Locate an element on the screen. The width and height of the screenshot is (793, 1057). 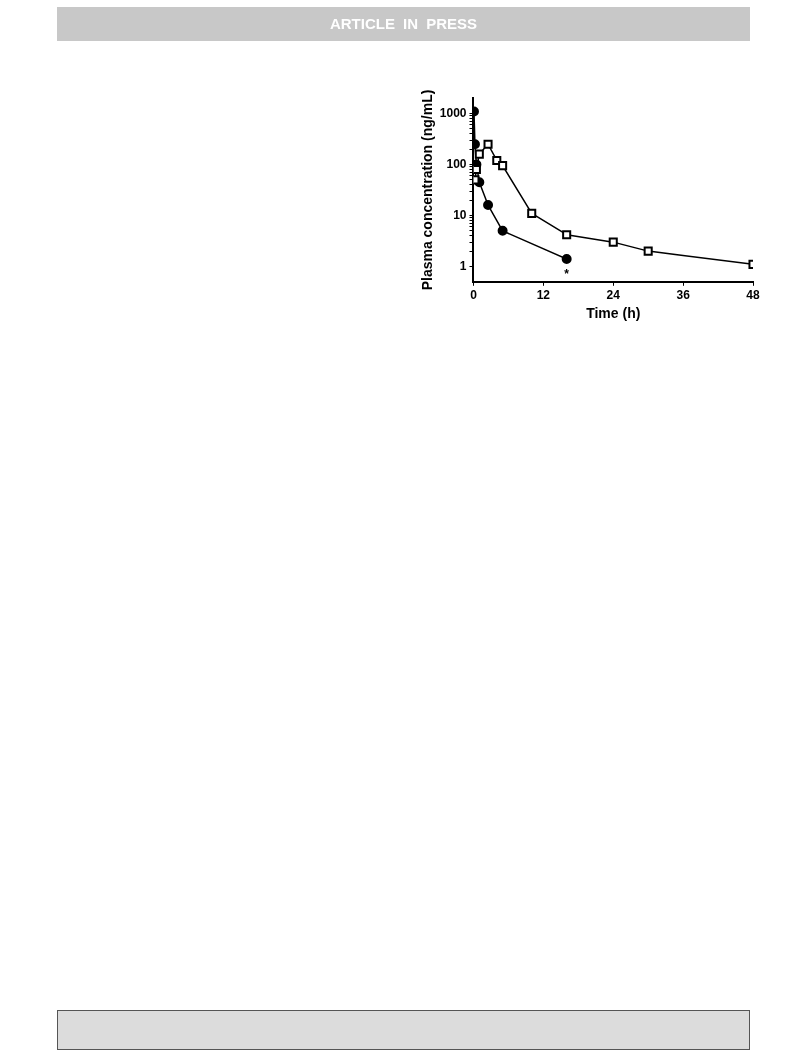
x-tick-label: 0 is located at coordinates (474, 295).